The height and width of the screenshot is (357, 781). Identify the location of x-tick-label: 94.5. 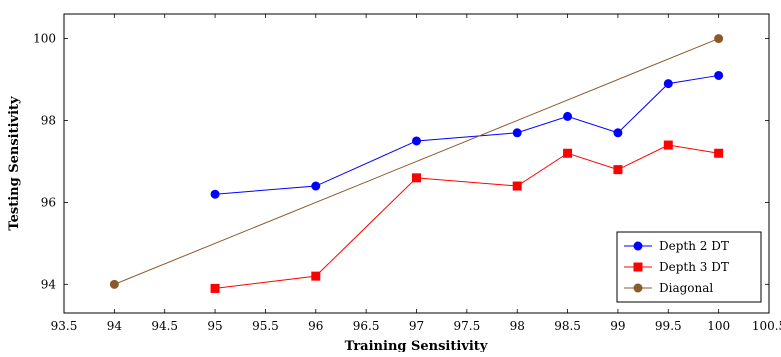
(164, 326).